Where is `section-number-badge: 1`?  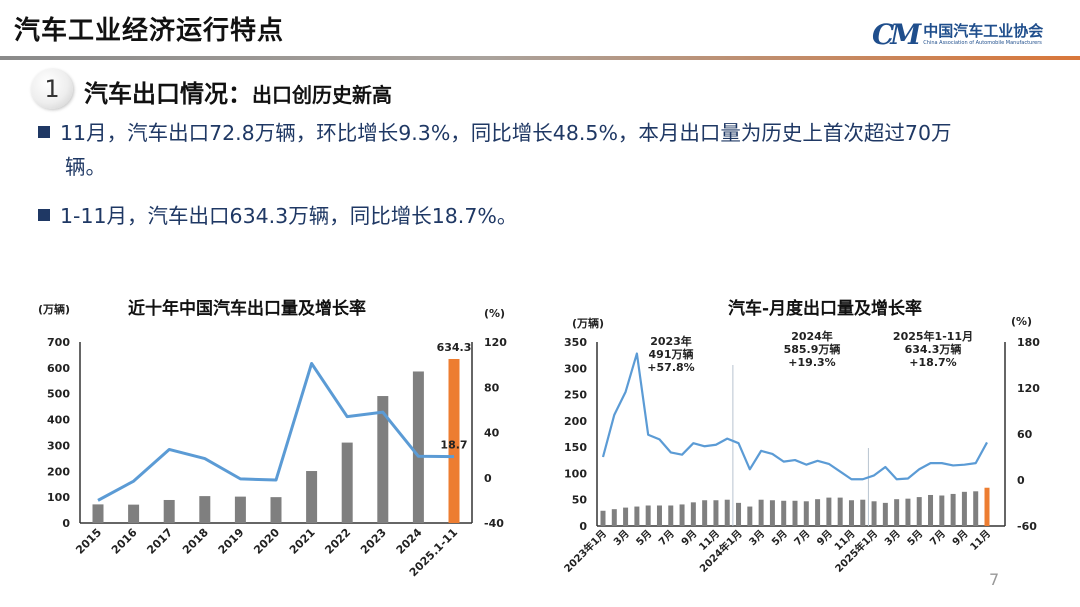
section-number-badge: 1 is located at coordinates (52, 89).